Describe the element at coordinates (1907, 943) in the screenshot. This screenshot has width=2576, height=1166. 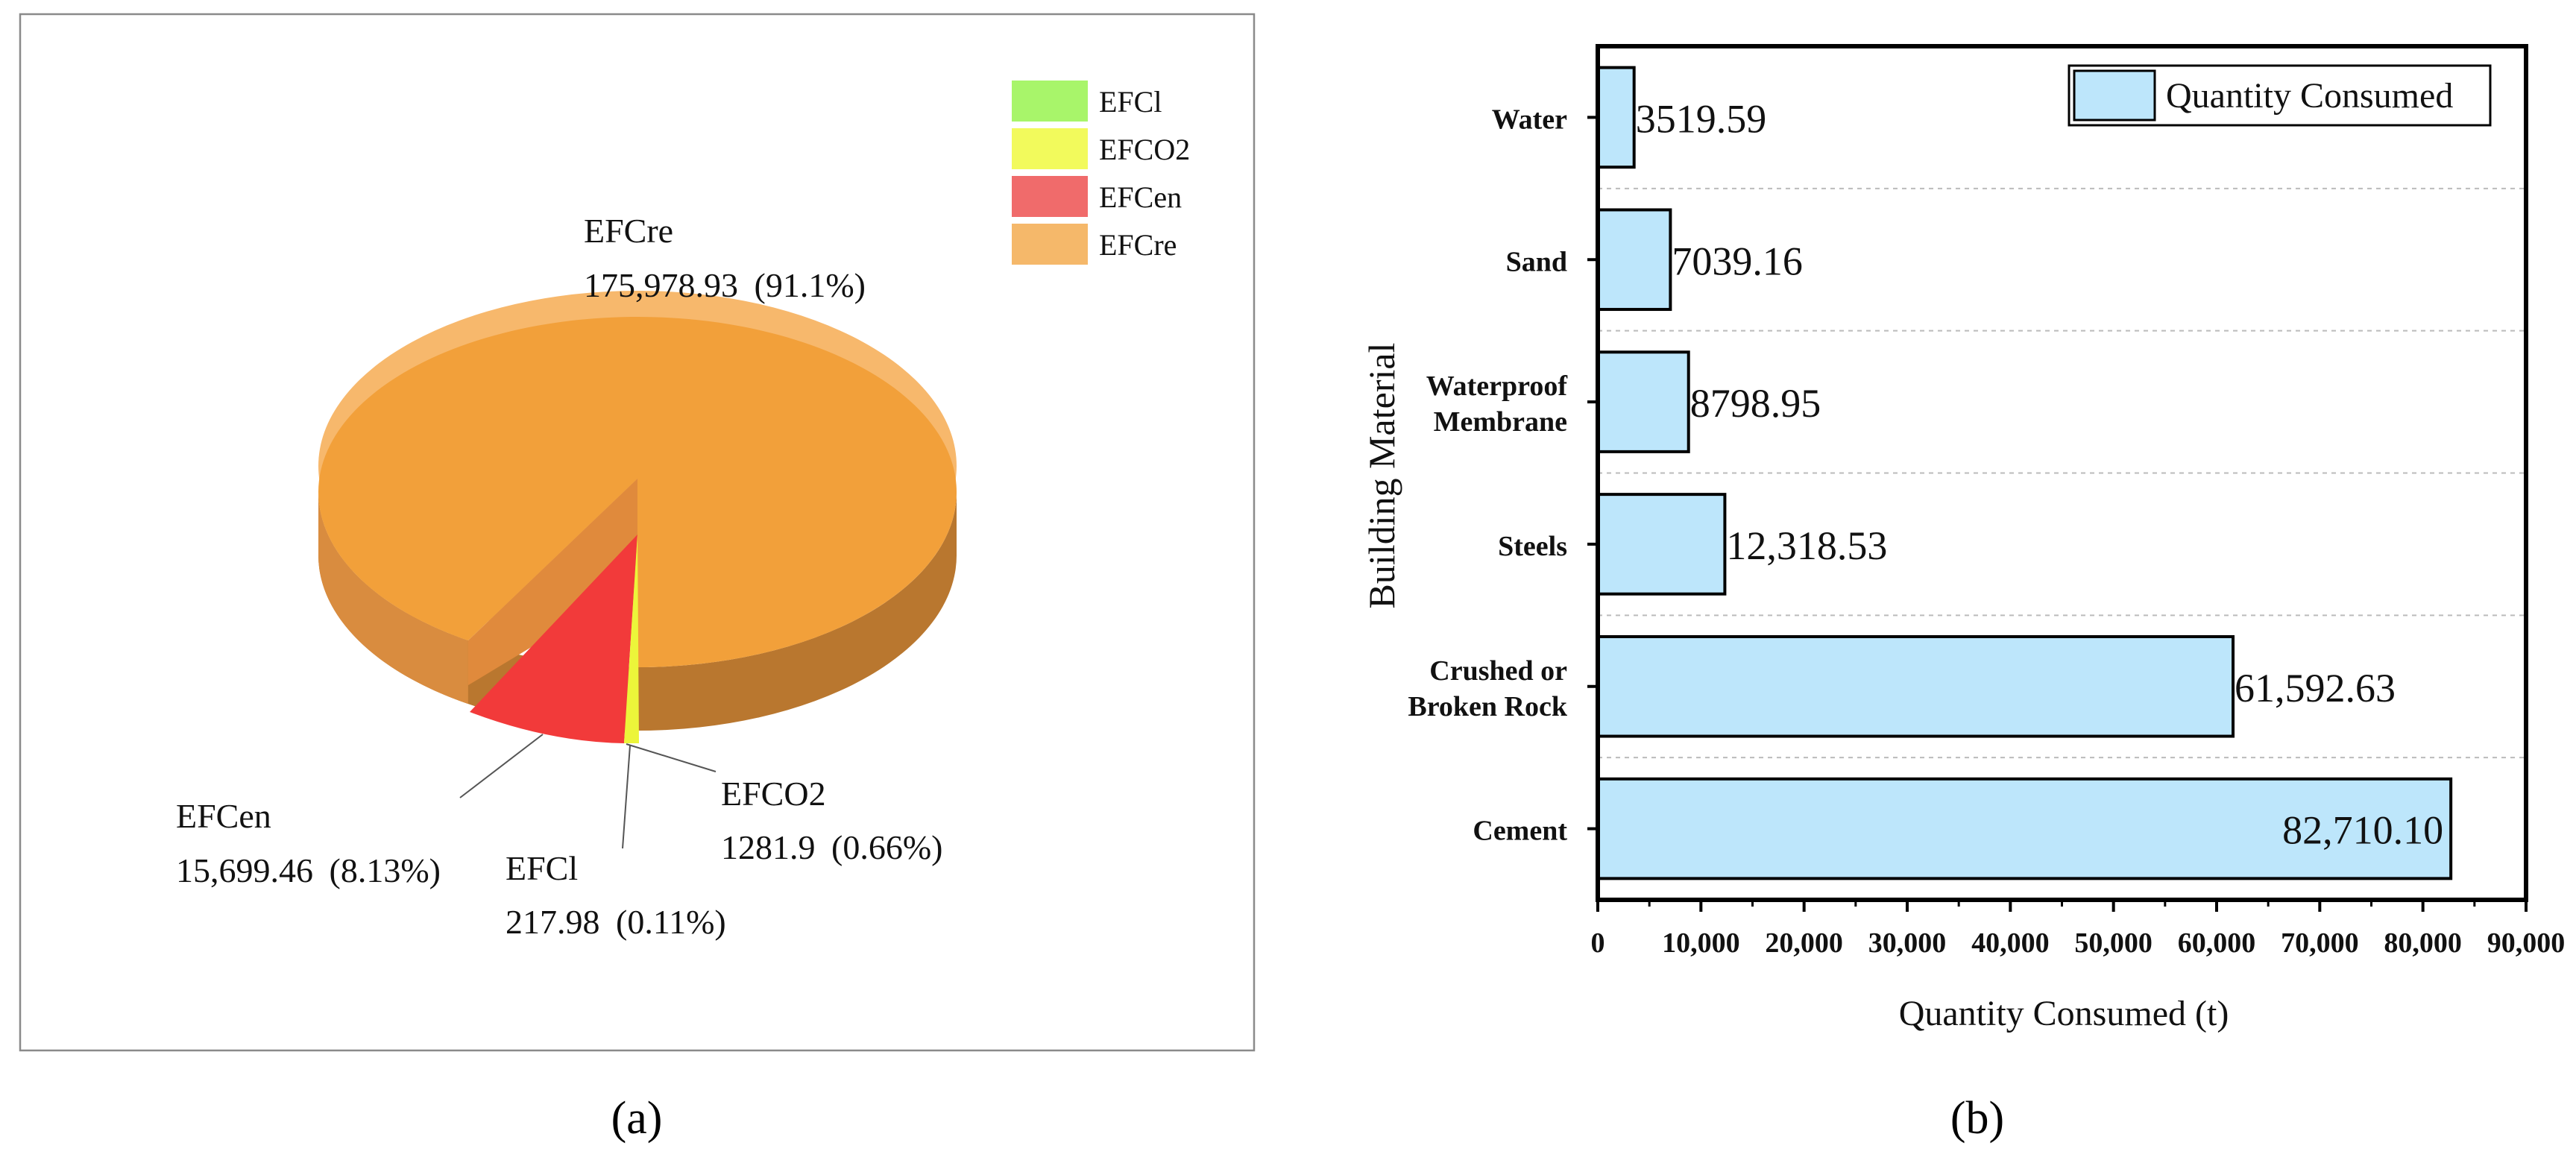
I see `x-tick-label: 30,000` at that location.